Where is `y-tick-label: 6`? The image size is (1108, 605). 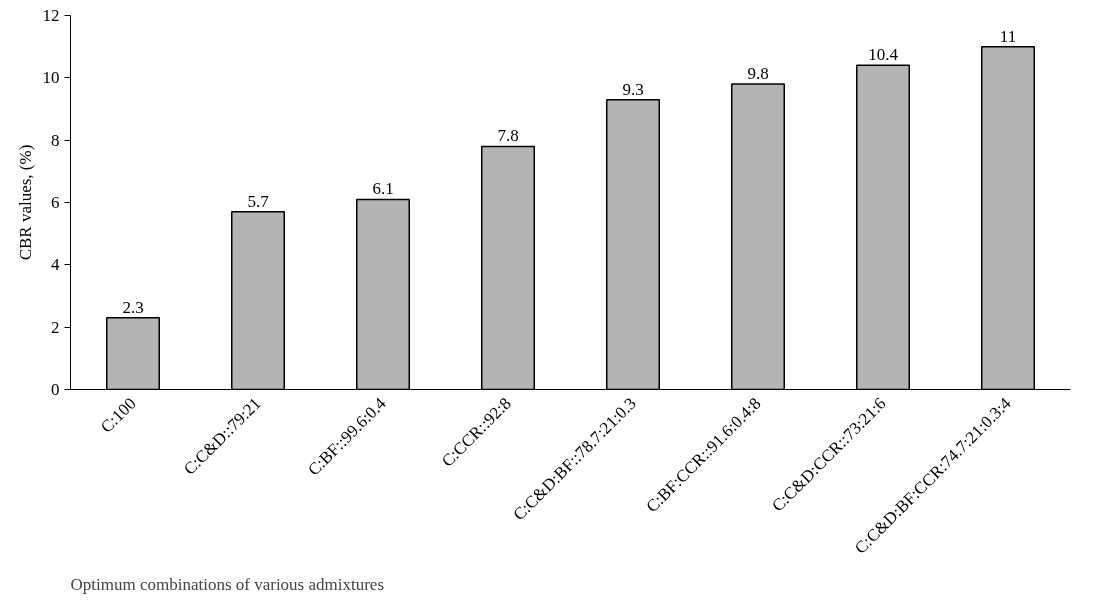 y-tick-label: 6 is located at coordinates (55, 202).